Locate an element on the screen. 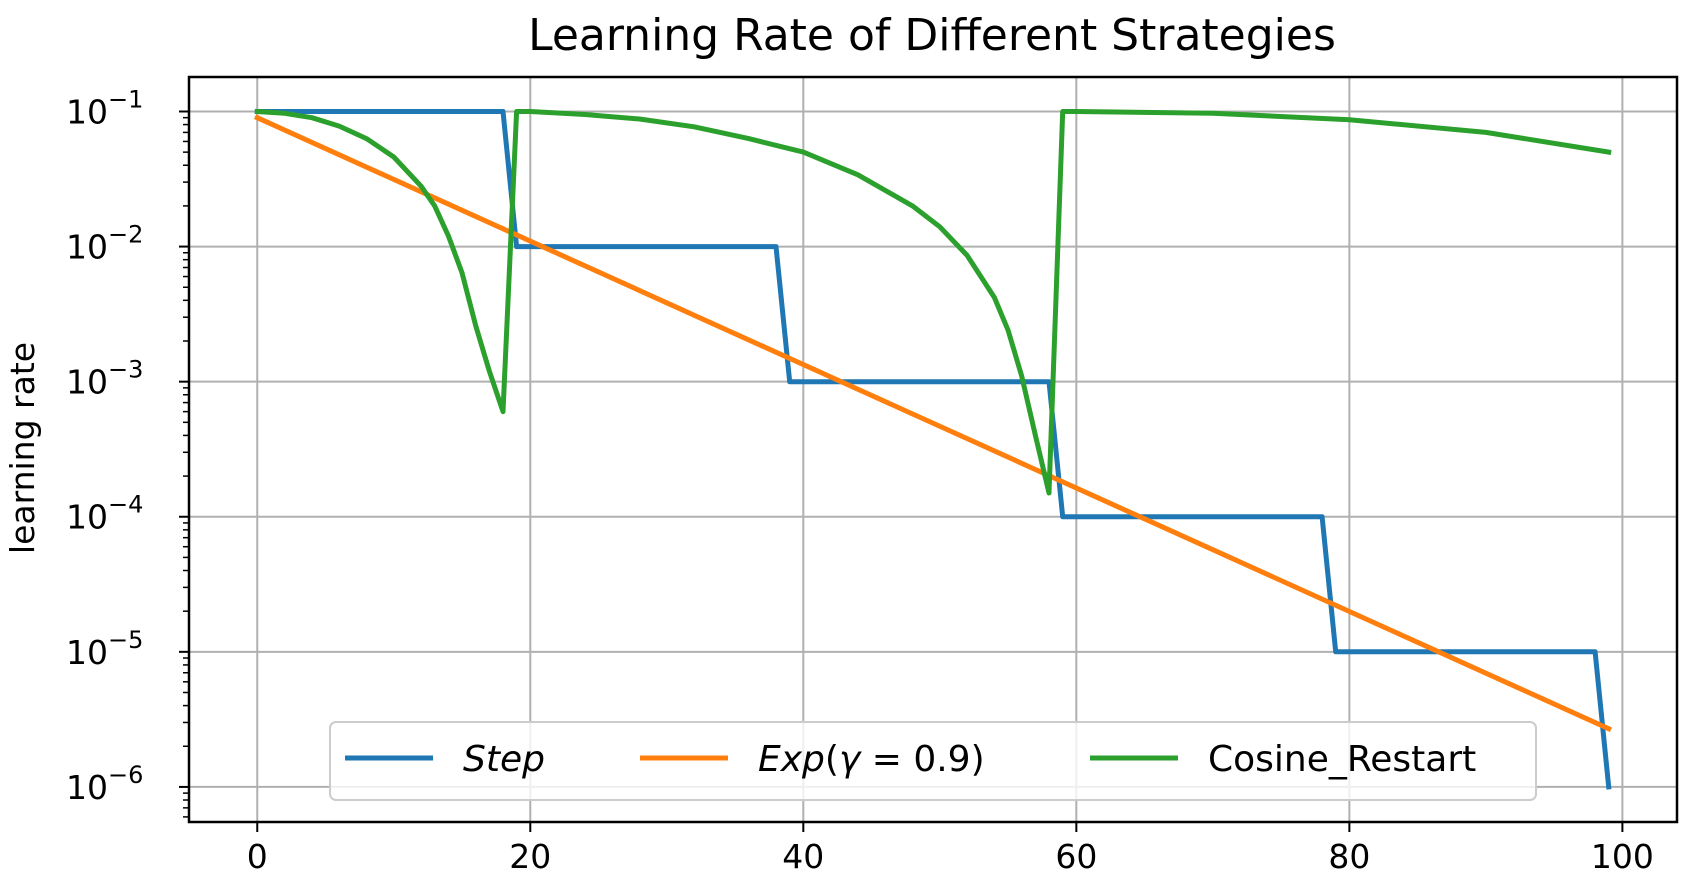  legend-label: Cosine_Restart is located at coordinates (1342, 759).